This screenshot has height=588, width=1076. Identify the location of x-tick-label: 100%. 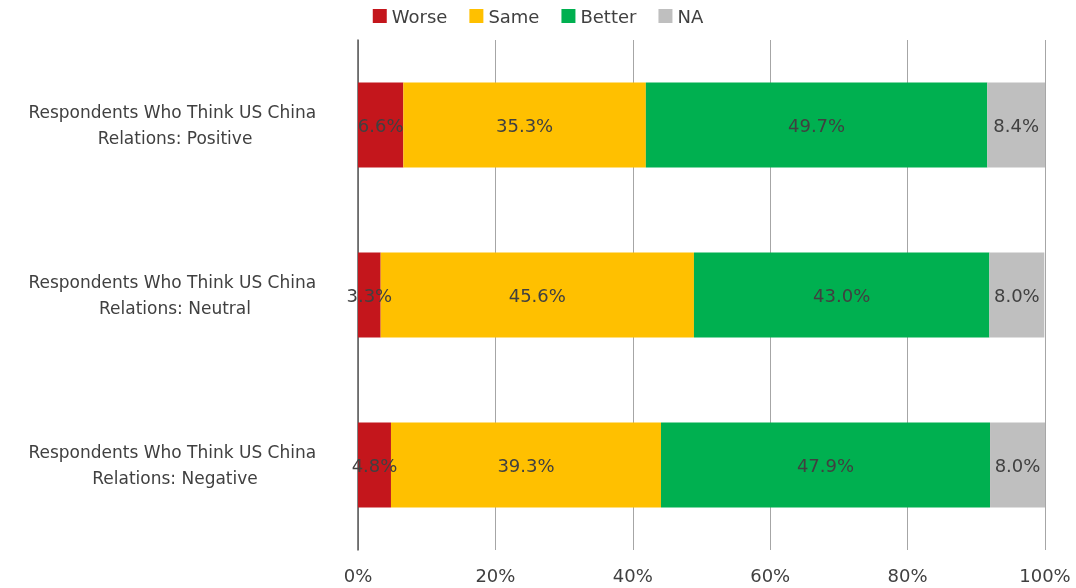
(1045, 575).